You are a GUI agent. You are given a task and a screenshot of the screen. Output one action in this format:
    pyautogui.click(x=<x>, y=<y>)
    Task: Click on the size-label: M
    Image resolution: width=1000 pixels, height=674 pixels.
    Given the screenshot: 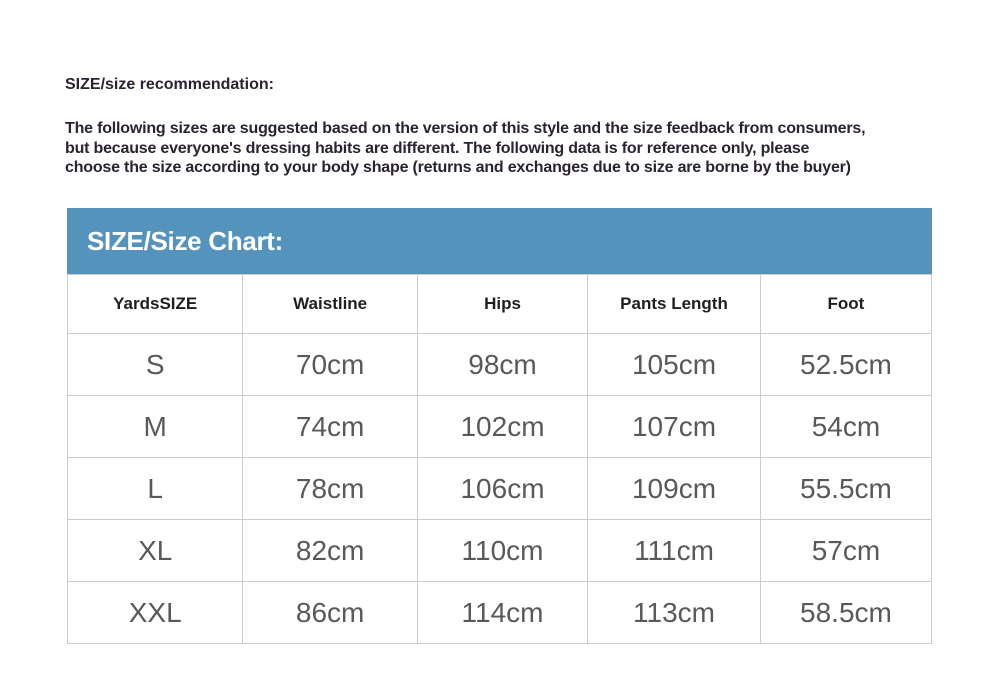 What is the action you would take?
    pyautogui.click(x=155, y=426)
    